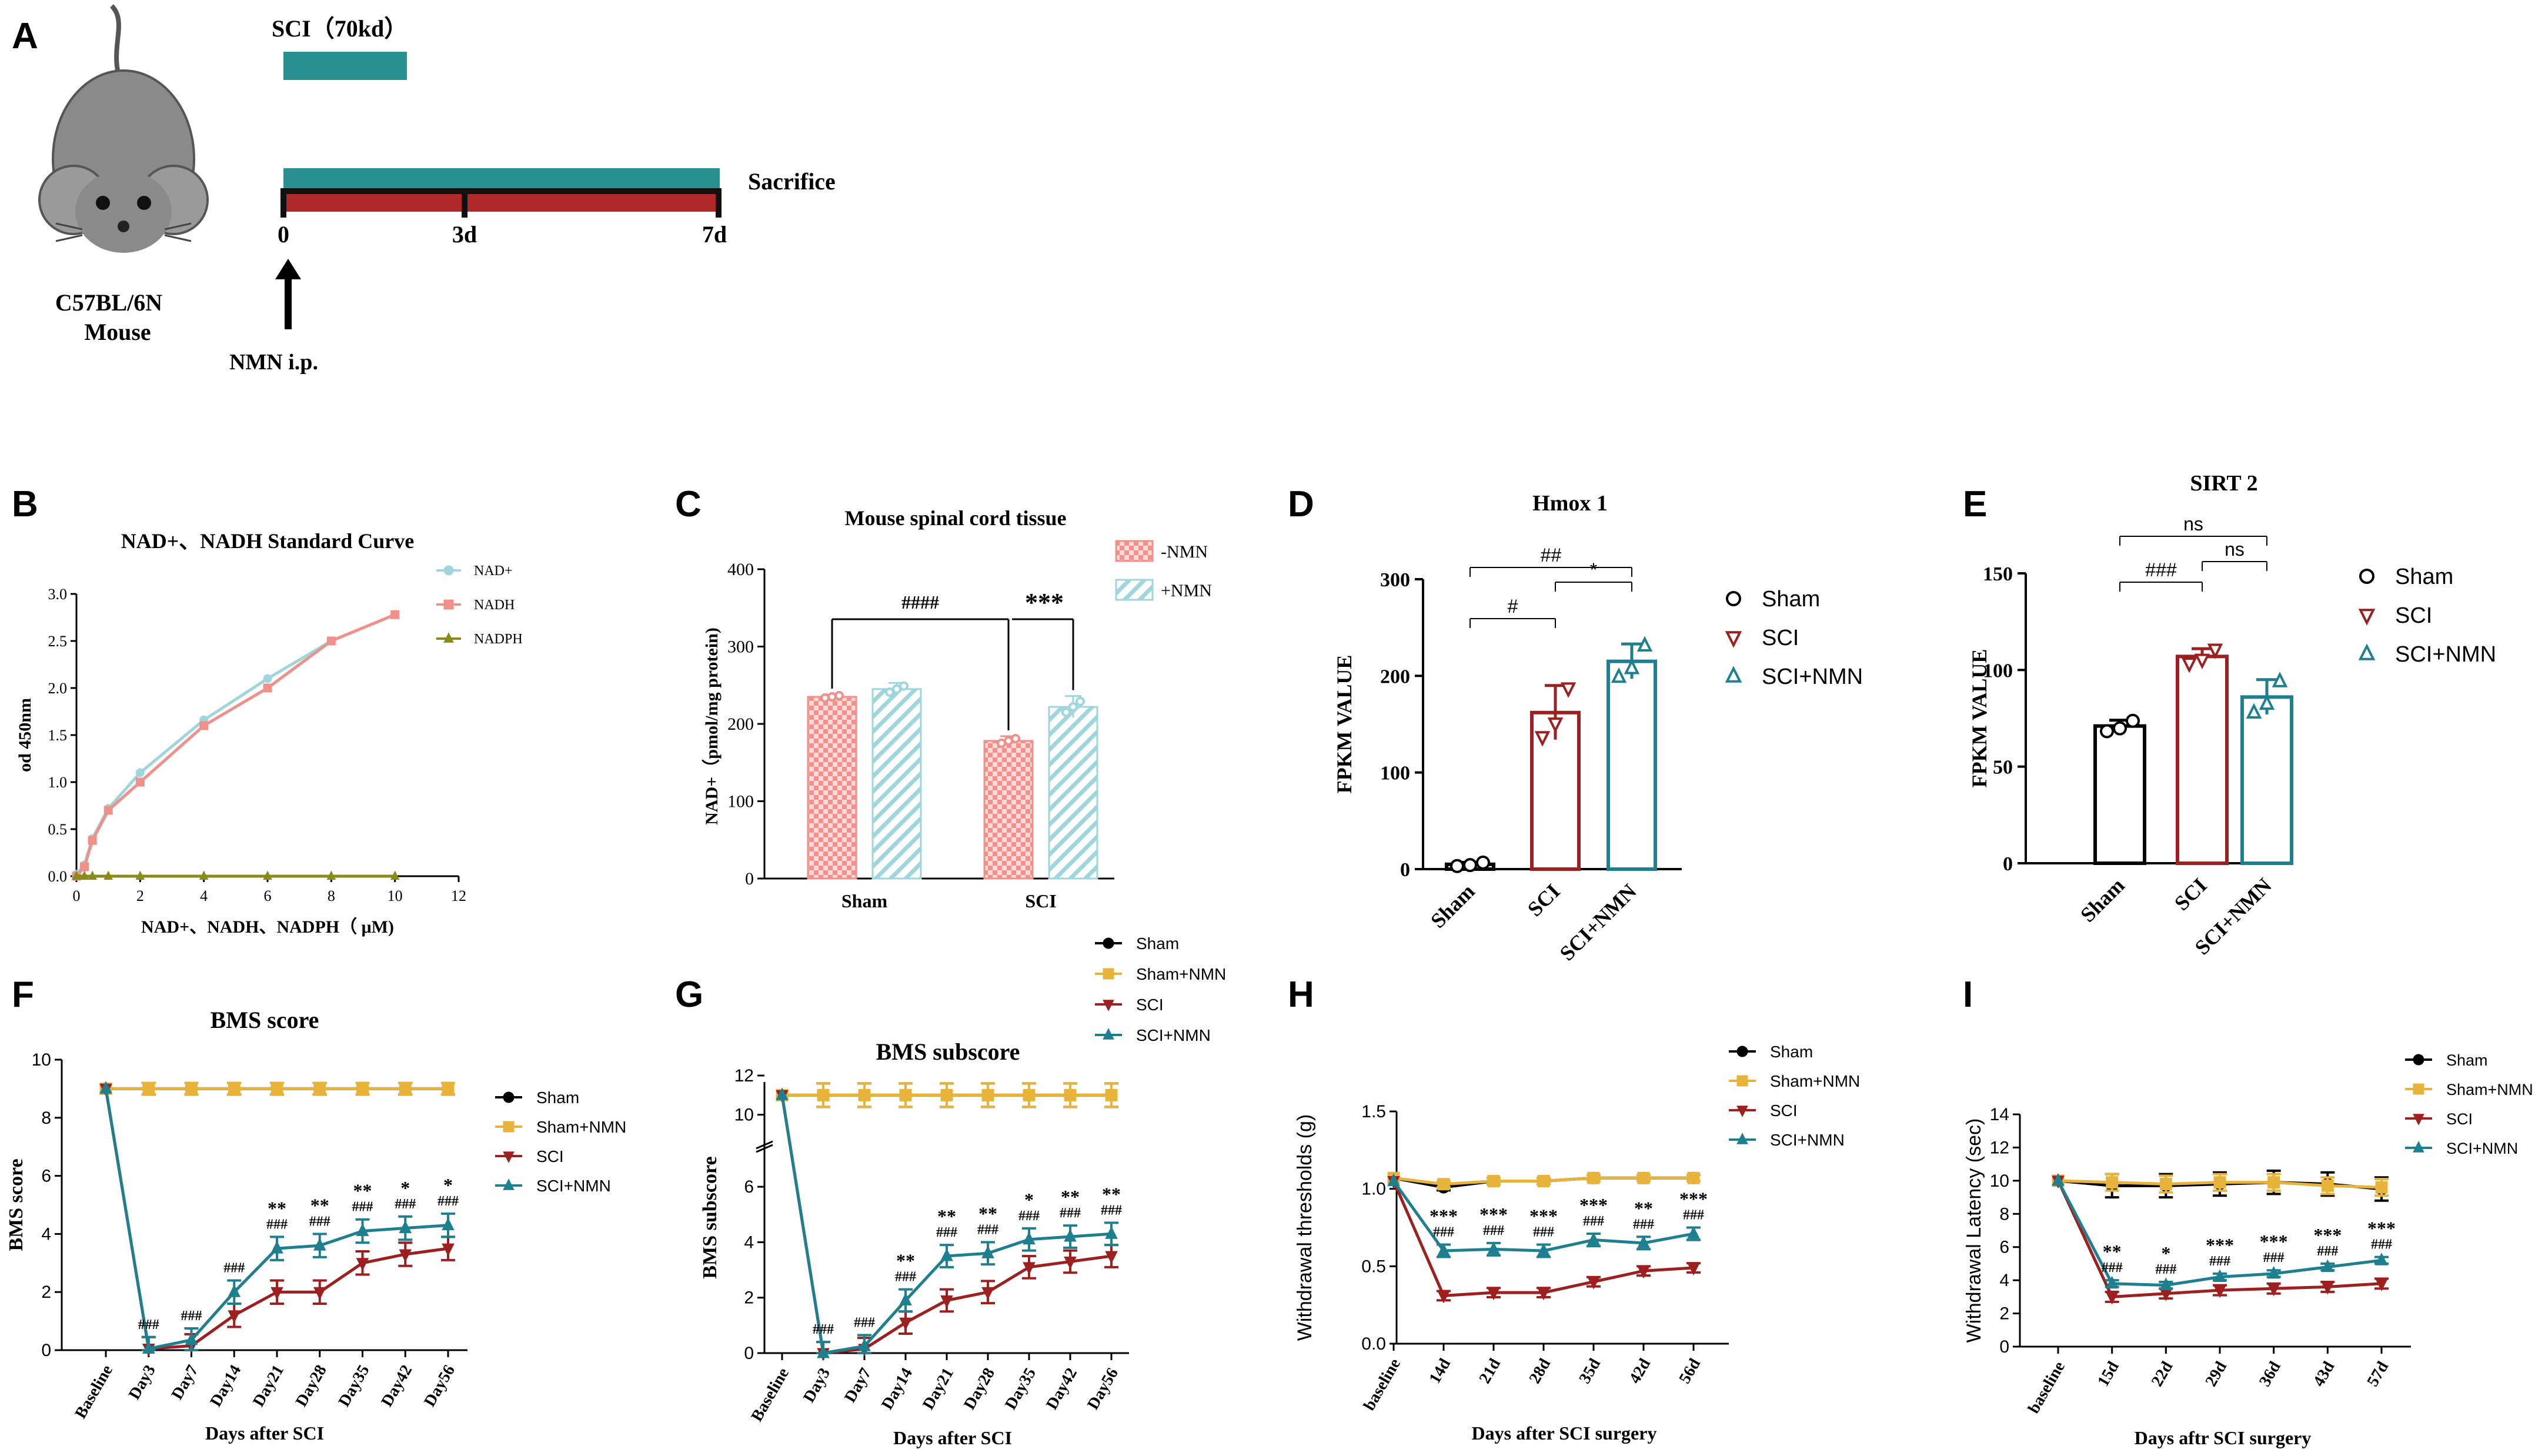  What do you see at coordinates (896, 784) in the screenshot?
I see `chart-c-bar` at bounding box center [896, 784].